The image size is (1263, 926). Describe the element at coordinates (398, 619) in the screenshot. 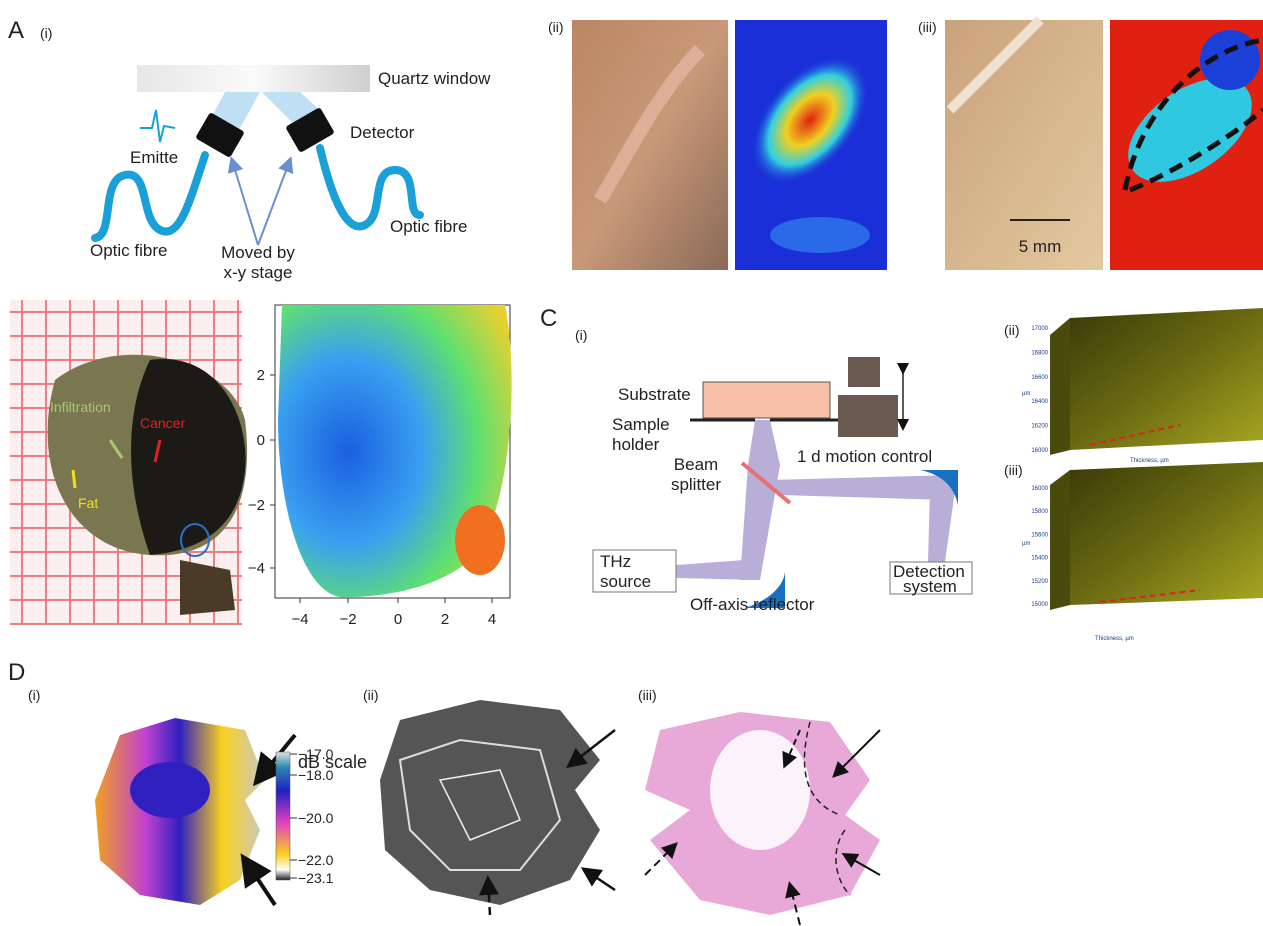

I see `x-tick-label: 0` at that location.